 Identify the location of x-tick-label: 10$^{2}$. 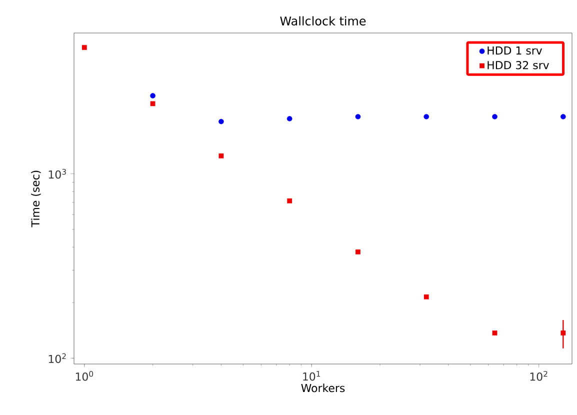
(539, 375).